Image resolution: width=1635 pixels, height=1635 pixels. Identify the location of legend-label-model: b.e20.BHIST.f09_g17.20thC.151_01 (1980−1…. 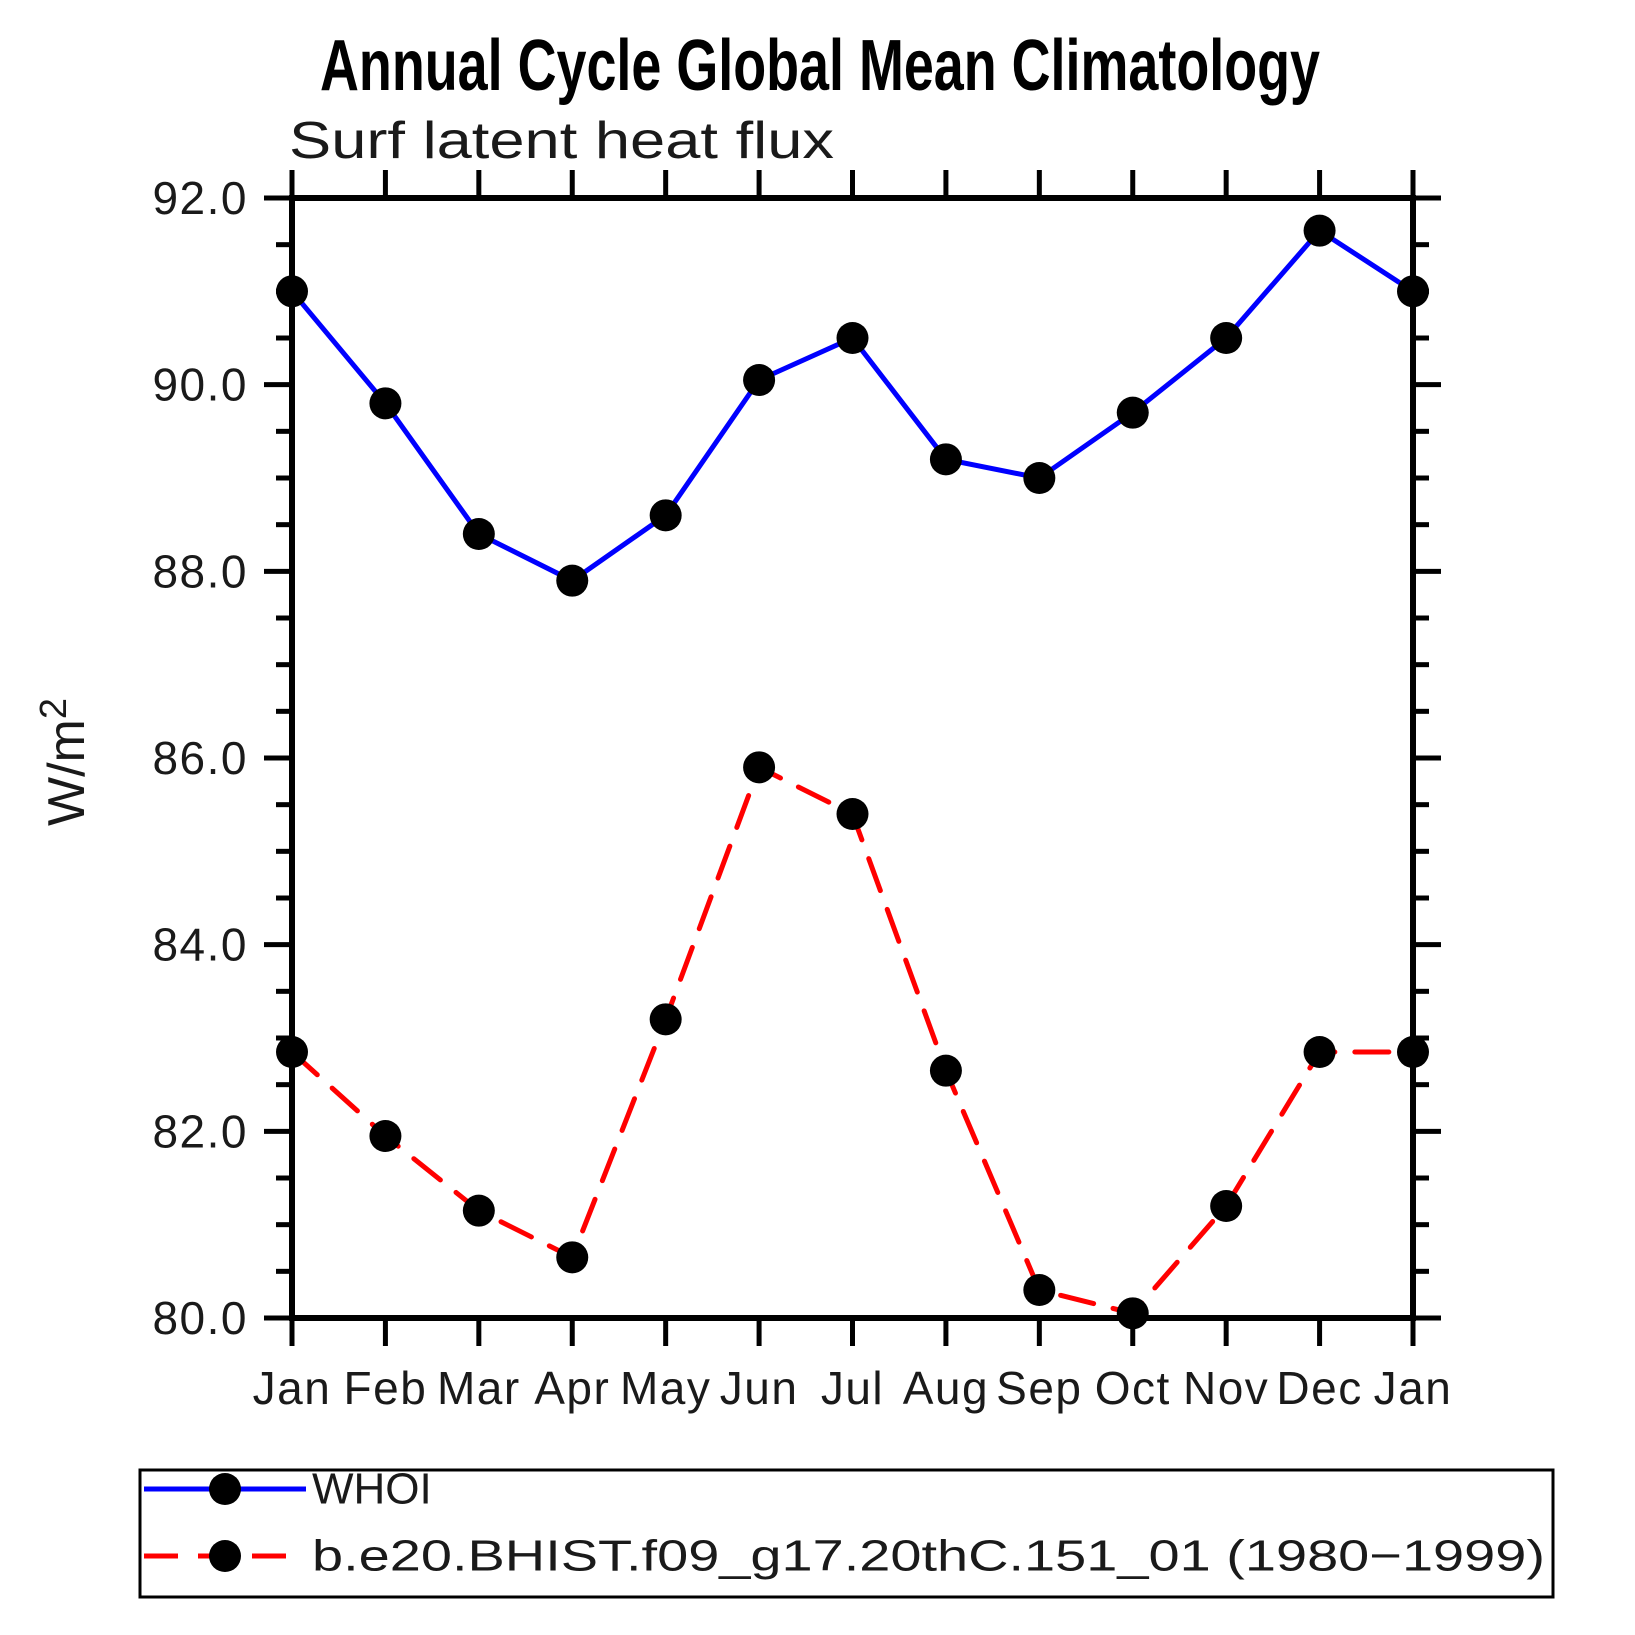
(928, 1556).